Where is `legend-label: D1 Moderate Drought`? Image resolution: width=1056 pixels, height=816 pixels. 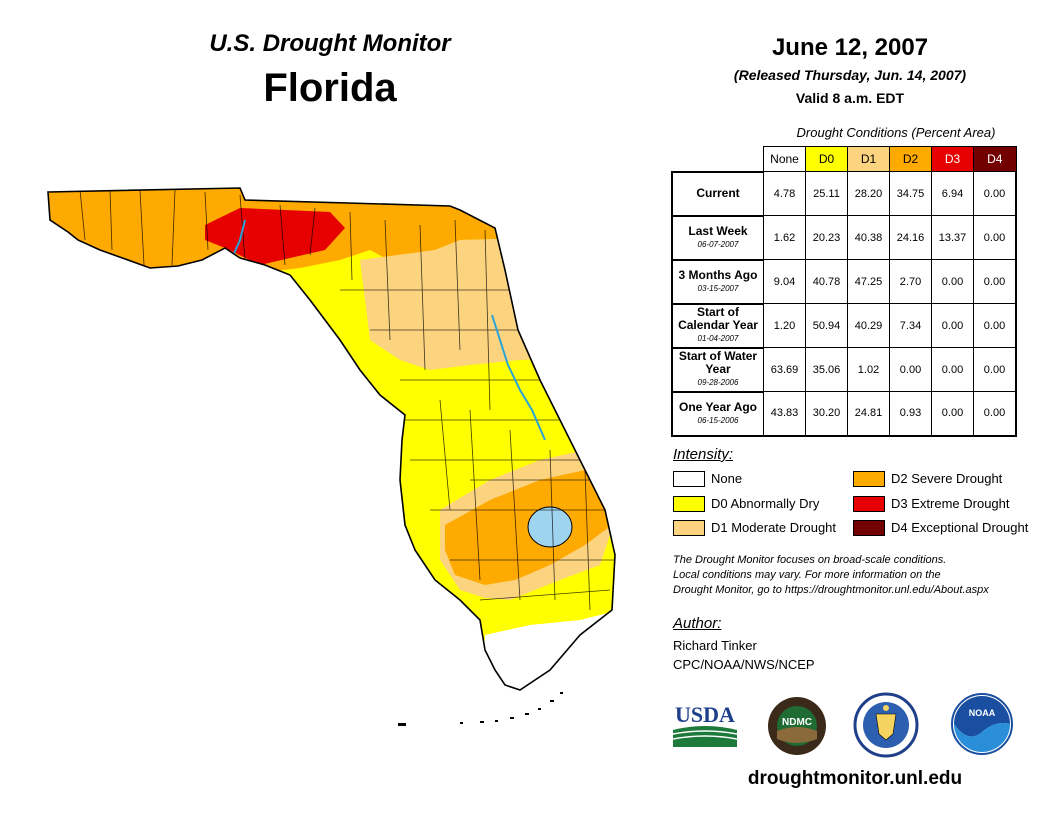 legend-label: D1 Moderate Drought is located at coordinates (774, 527).